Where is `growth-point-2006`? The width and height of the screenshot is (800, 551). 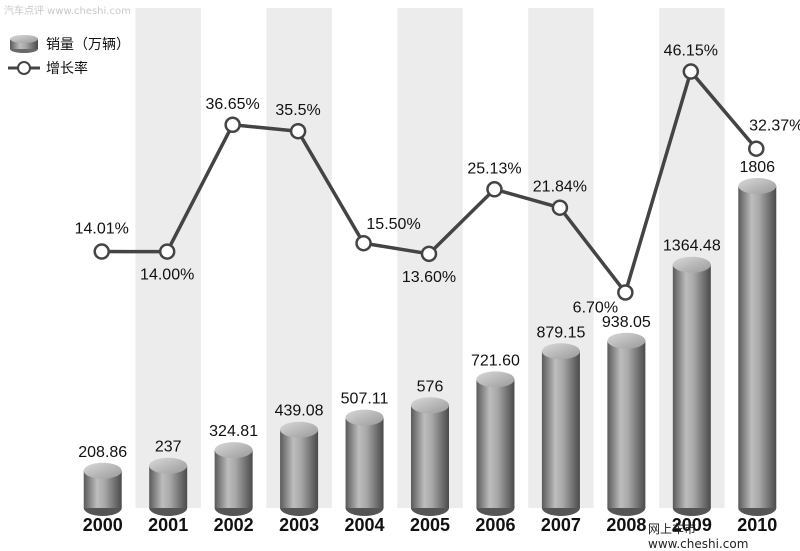
growth-point-2006 is located at coordinates (494, 189).